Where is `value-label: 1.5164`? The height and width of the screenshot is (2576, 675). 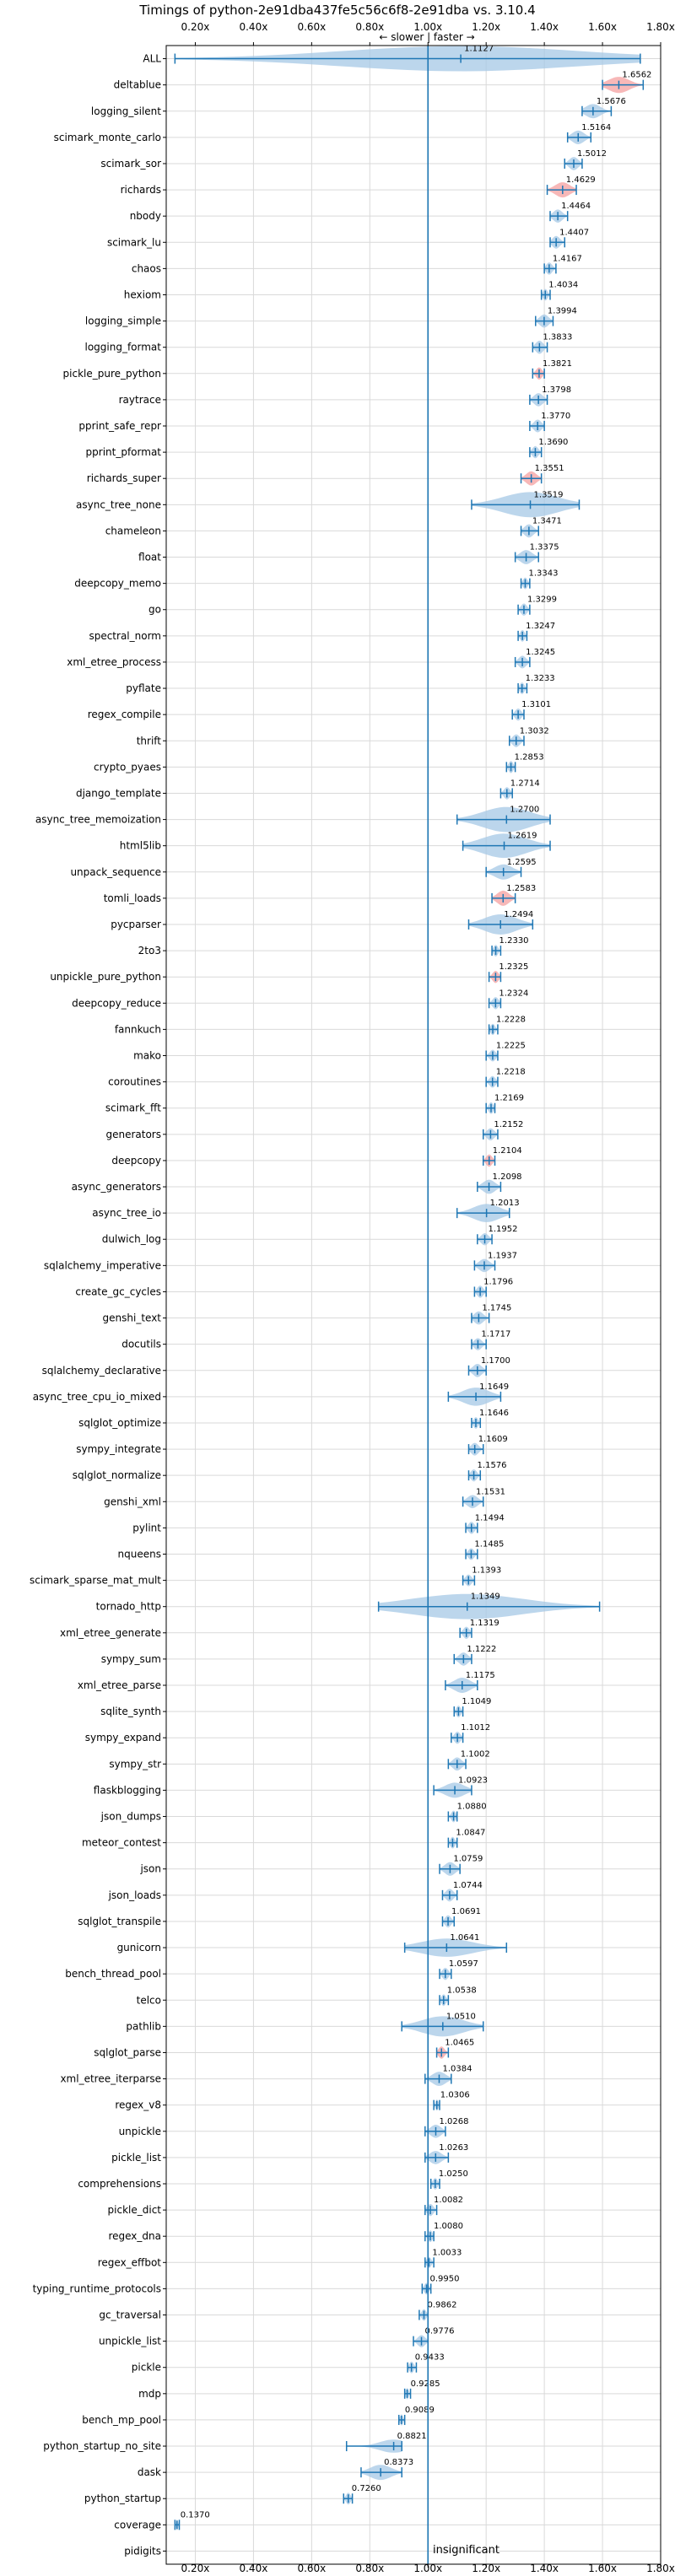
value-label: 1.5164 is located at coordinates (596, 127).